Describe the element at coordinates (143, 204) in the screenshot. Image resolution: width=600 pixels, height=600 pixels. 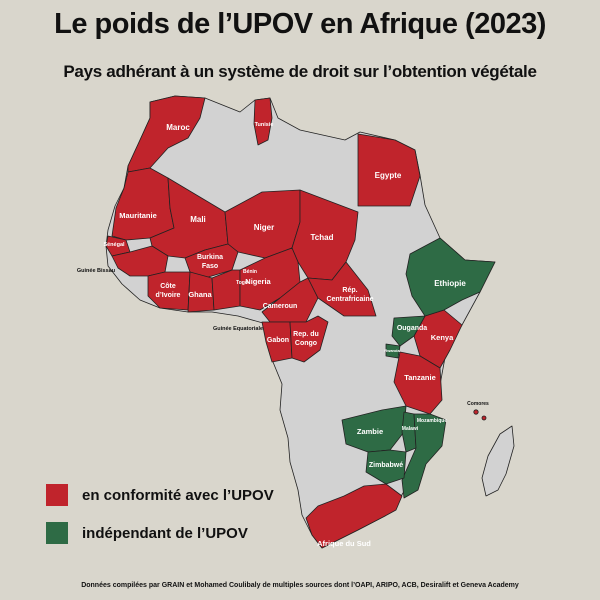
I see `country-mauritanie` at that location.